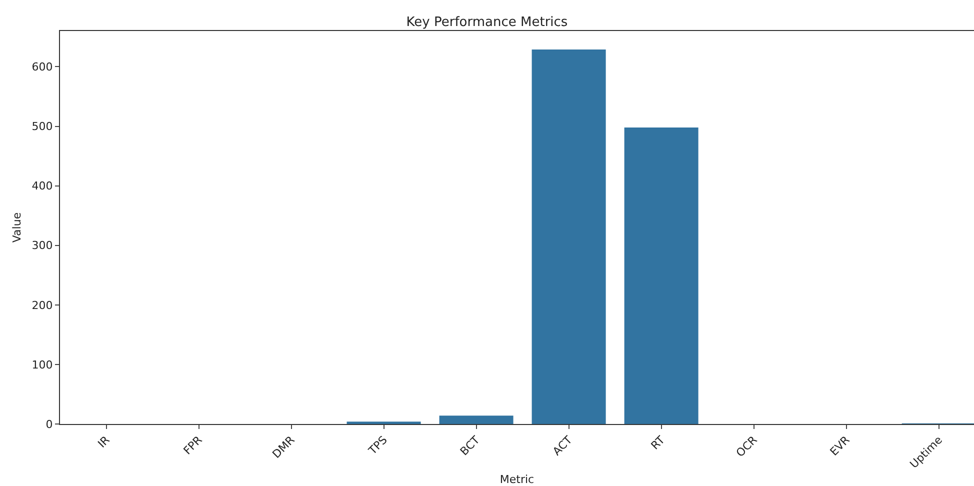 The image size is (974, 486). I want to click on x-tick-label: RT, so click(658, 442).